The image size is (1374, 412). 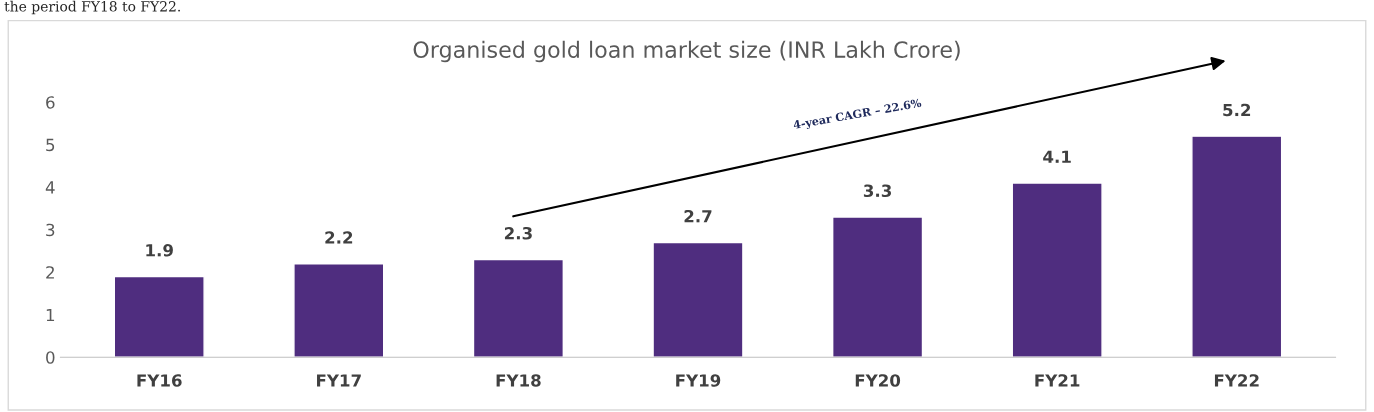 I want to click on data-label: 3.3, so click(x=877, y=191).